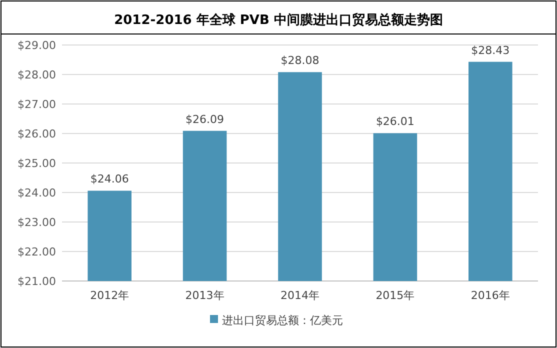 The image size is (557, 348). I want to click on x-tick-label: 2012年, so click(110, 295).